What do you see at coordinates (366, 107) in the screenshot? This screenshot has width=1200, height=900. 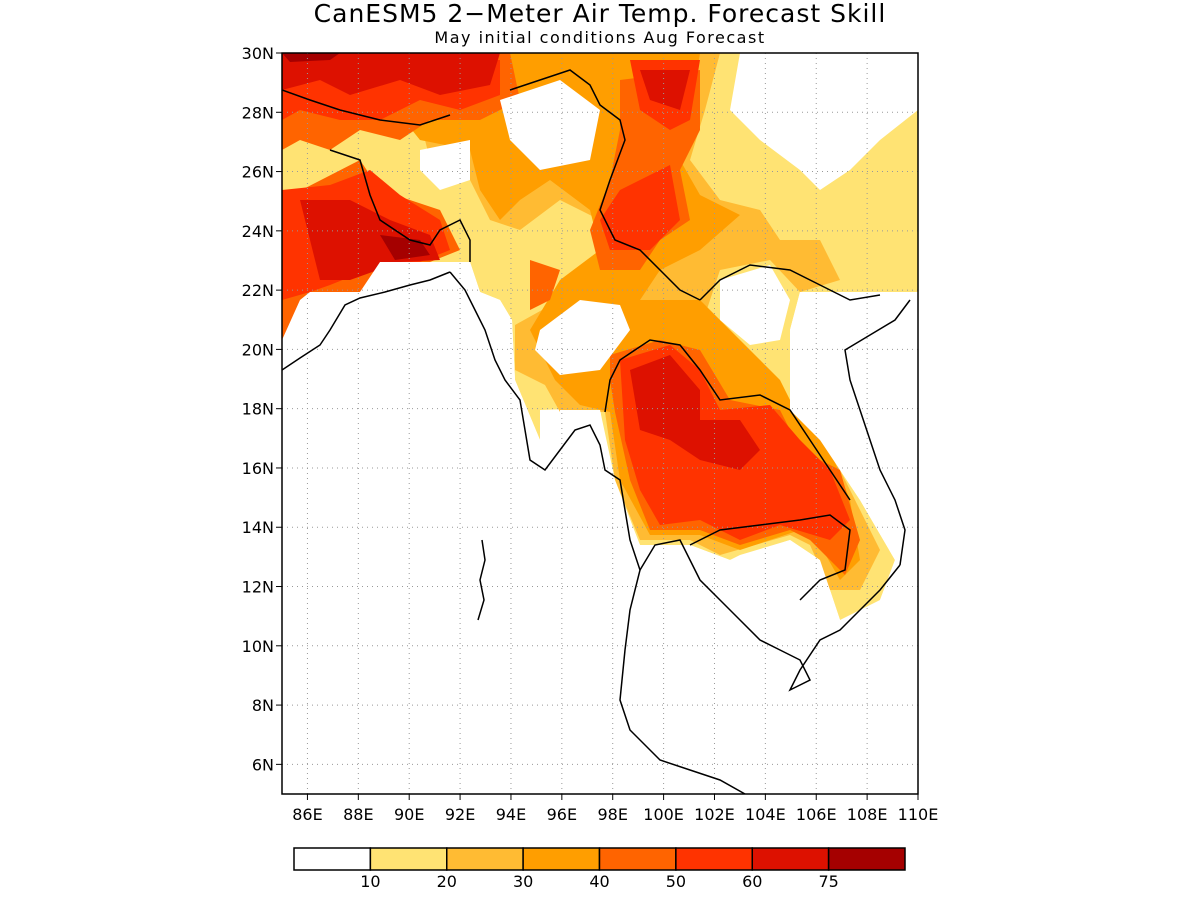 I see `border-nepal` at bounding box center [366, 107].